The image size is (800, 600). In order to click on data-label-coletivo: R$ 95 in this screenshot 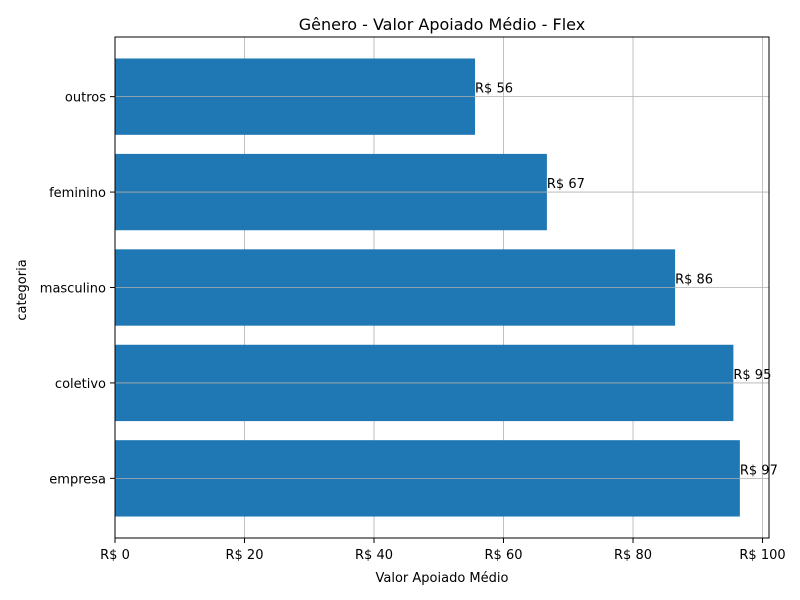, I will do `click(752, 375)`.